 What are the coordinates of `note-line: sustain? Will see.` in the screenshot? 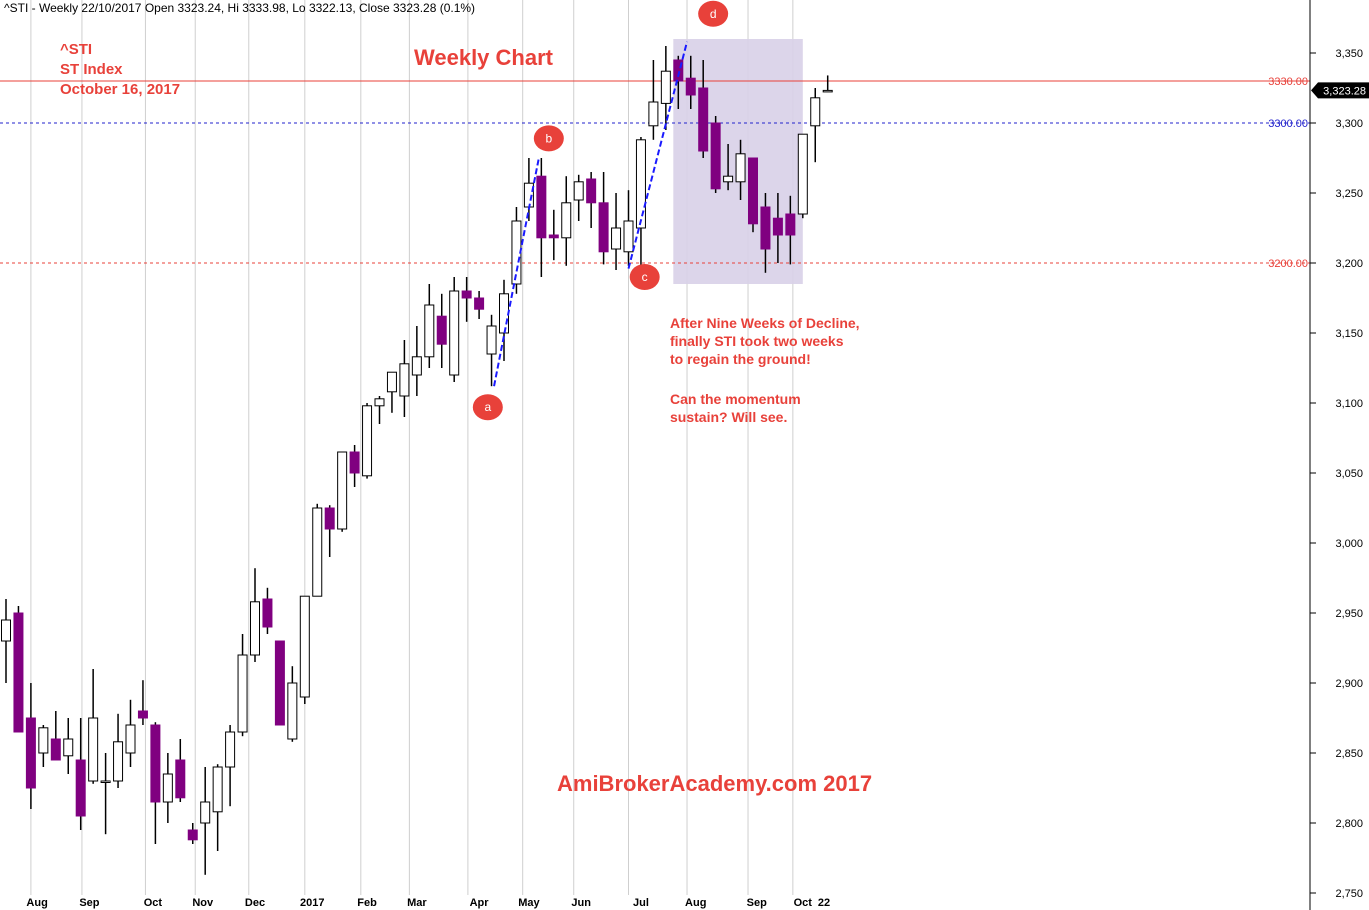 It's located at (728, 417).